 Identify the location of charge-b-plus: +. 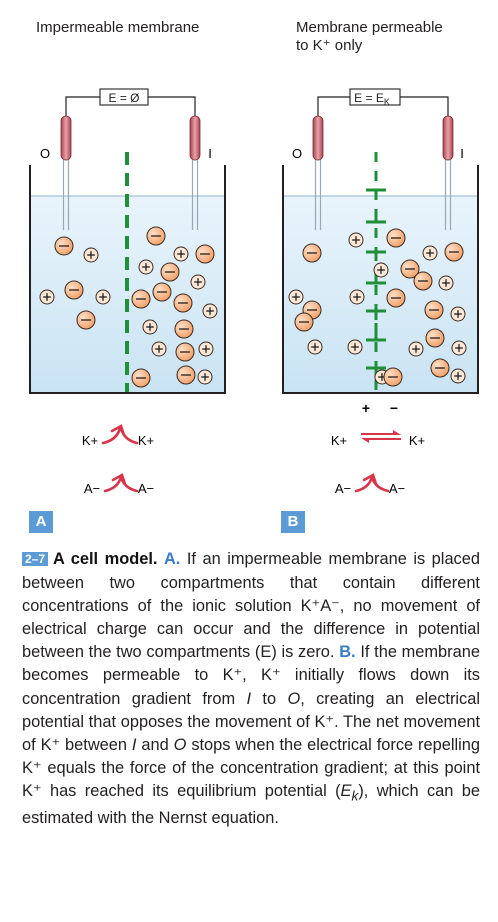
(366, 408).